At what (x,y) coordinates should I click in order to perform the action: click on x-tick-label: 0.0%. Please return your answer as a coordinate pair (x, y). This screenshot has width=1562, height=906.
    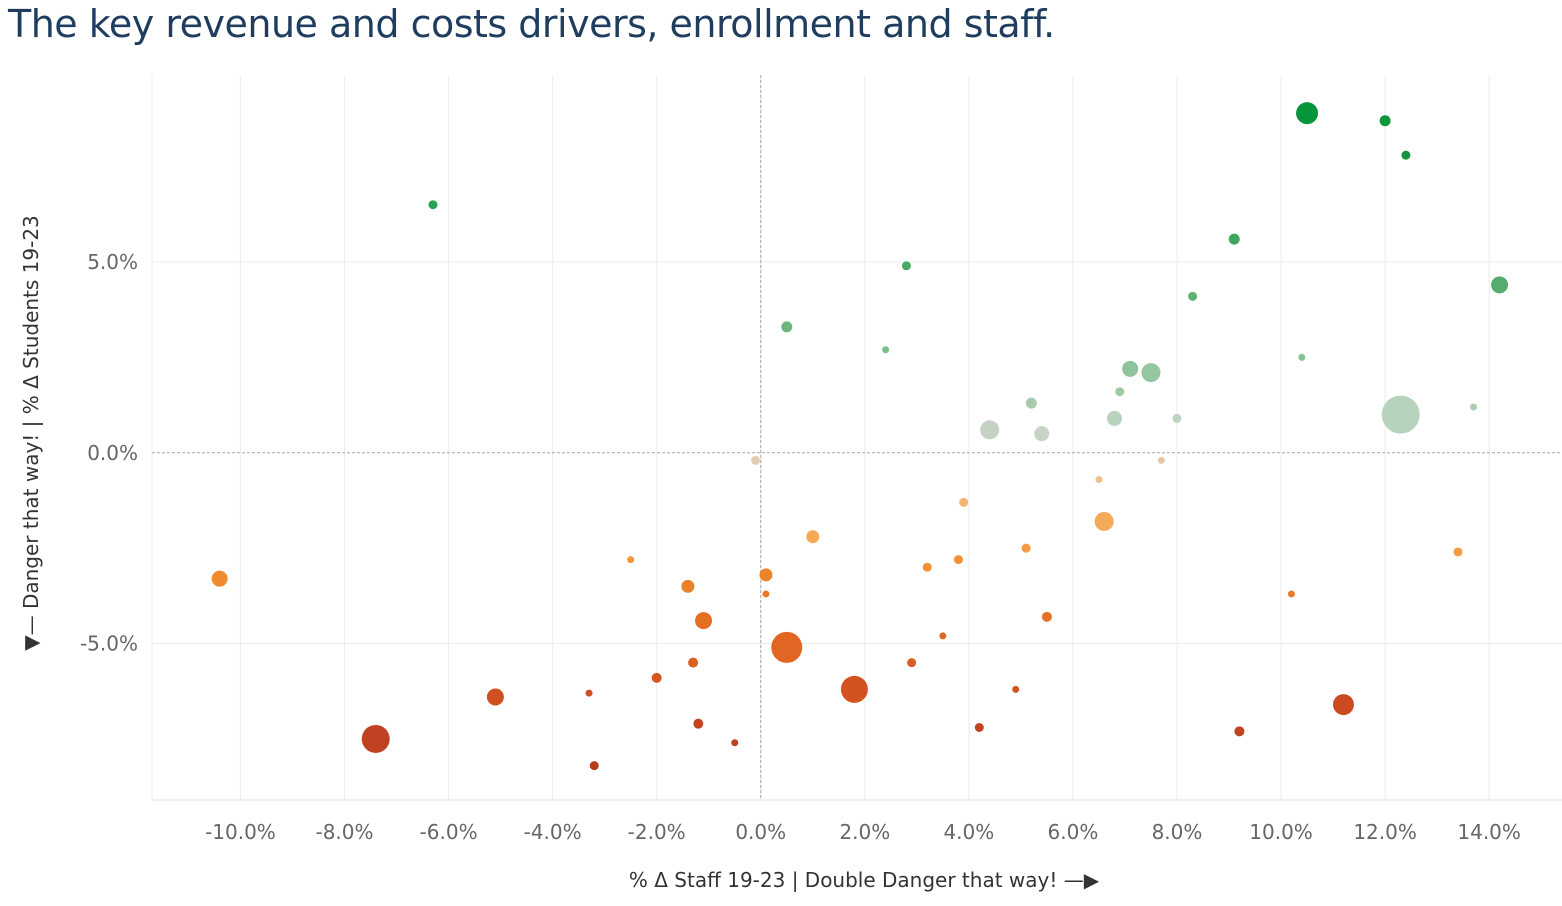
    Looking at the image, I should click on (760, 832).